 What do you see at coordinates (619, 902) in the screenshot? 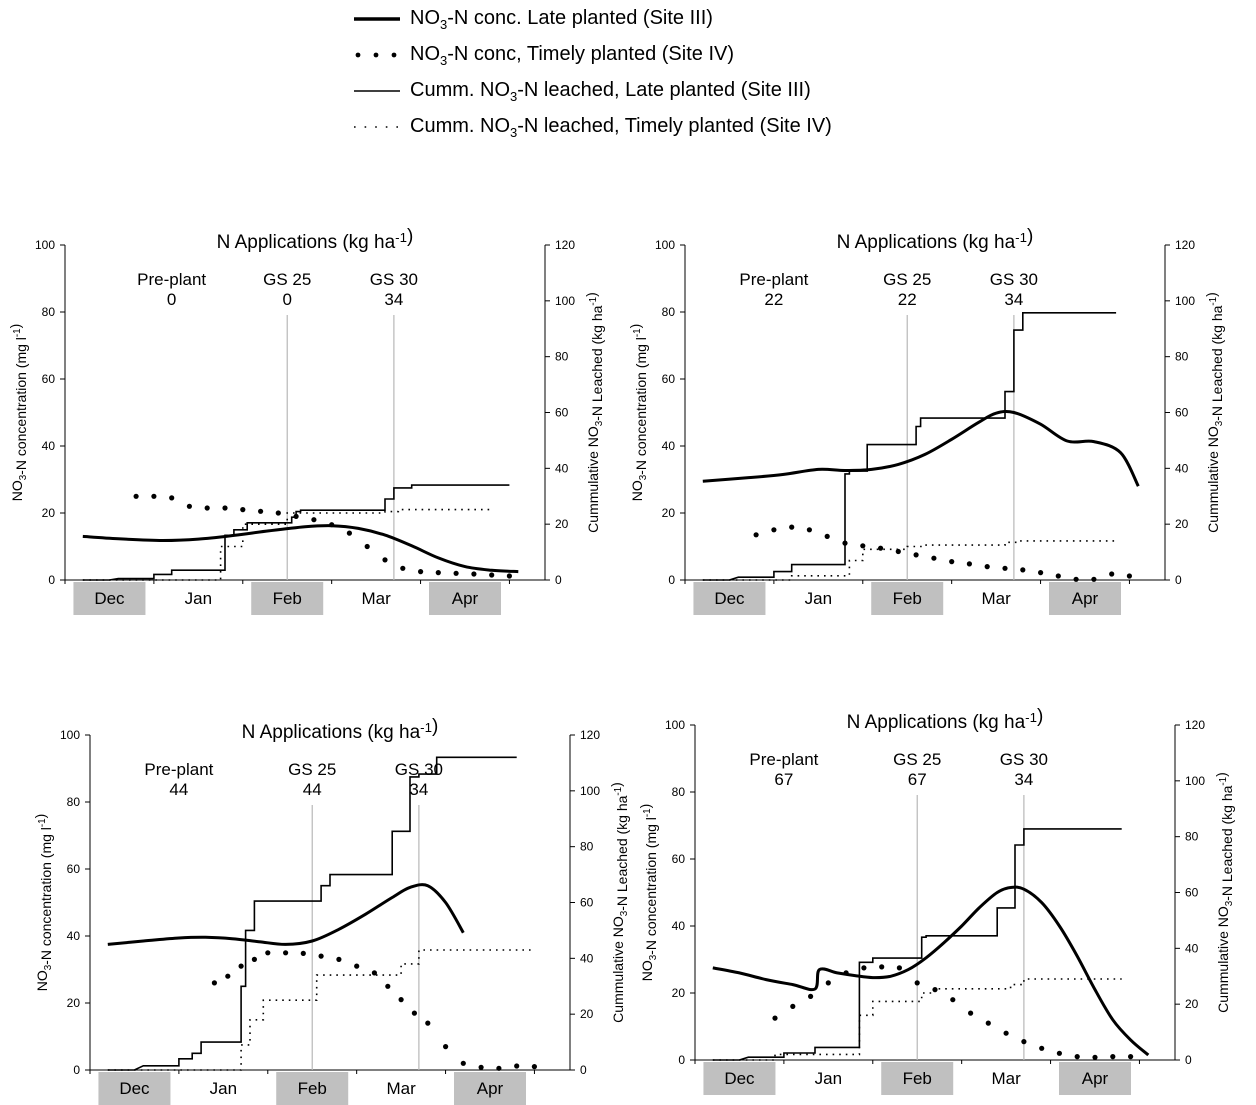
I see `y-axis-label-right: Cummulative NO3-N Leached (kg ha-1)` at bounding box center [619, 902].